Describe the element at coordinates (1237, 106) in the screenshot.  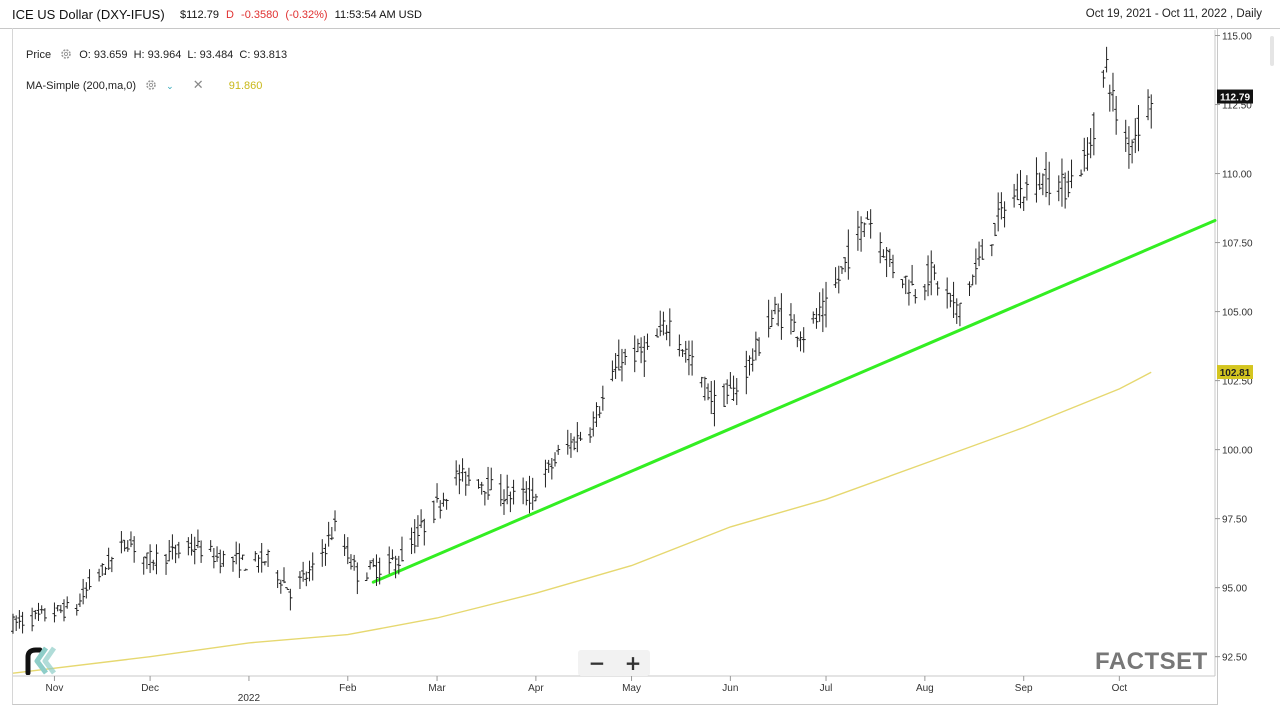
I see `y-tick-label: 112.50` at that location.